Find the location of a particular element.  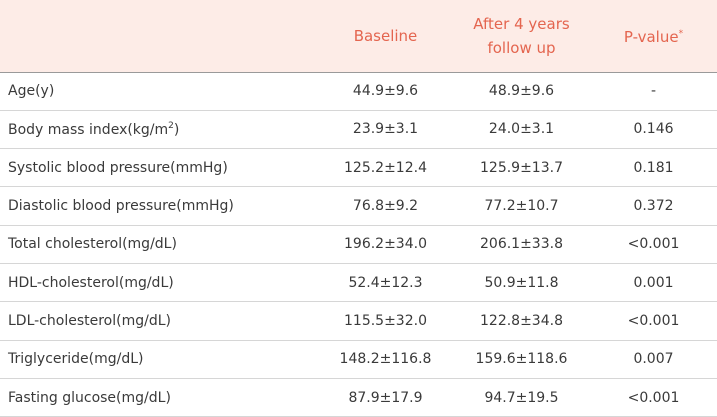

pvalue-cell: - is located at coordinates (653, 91).